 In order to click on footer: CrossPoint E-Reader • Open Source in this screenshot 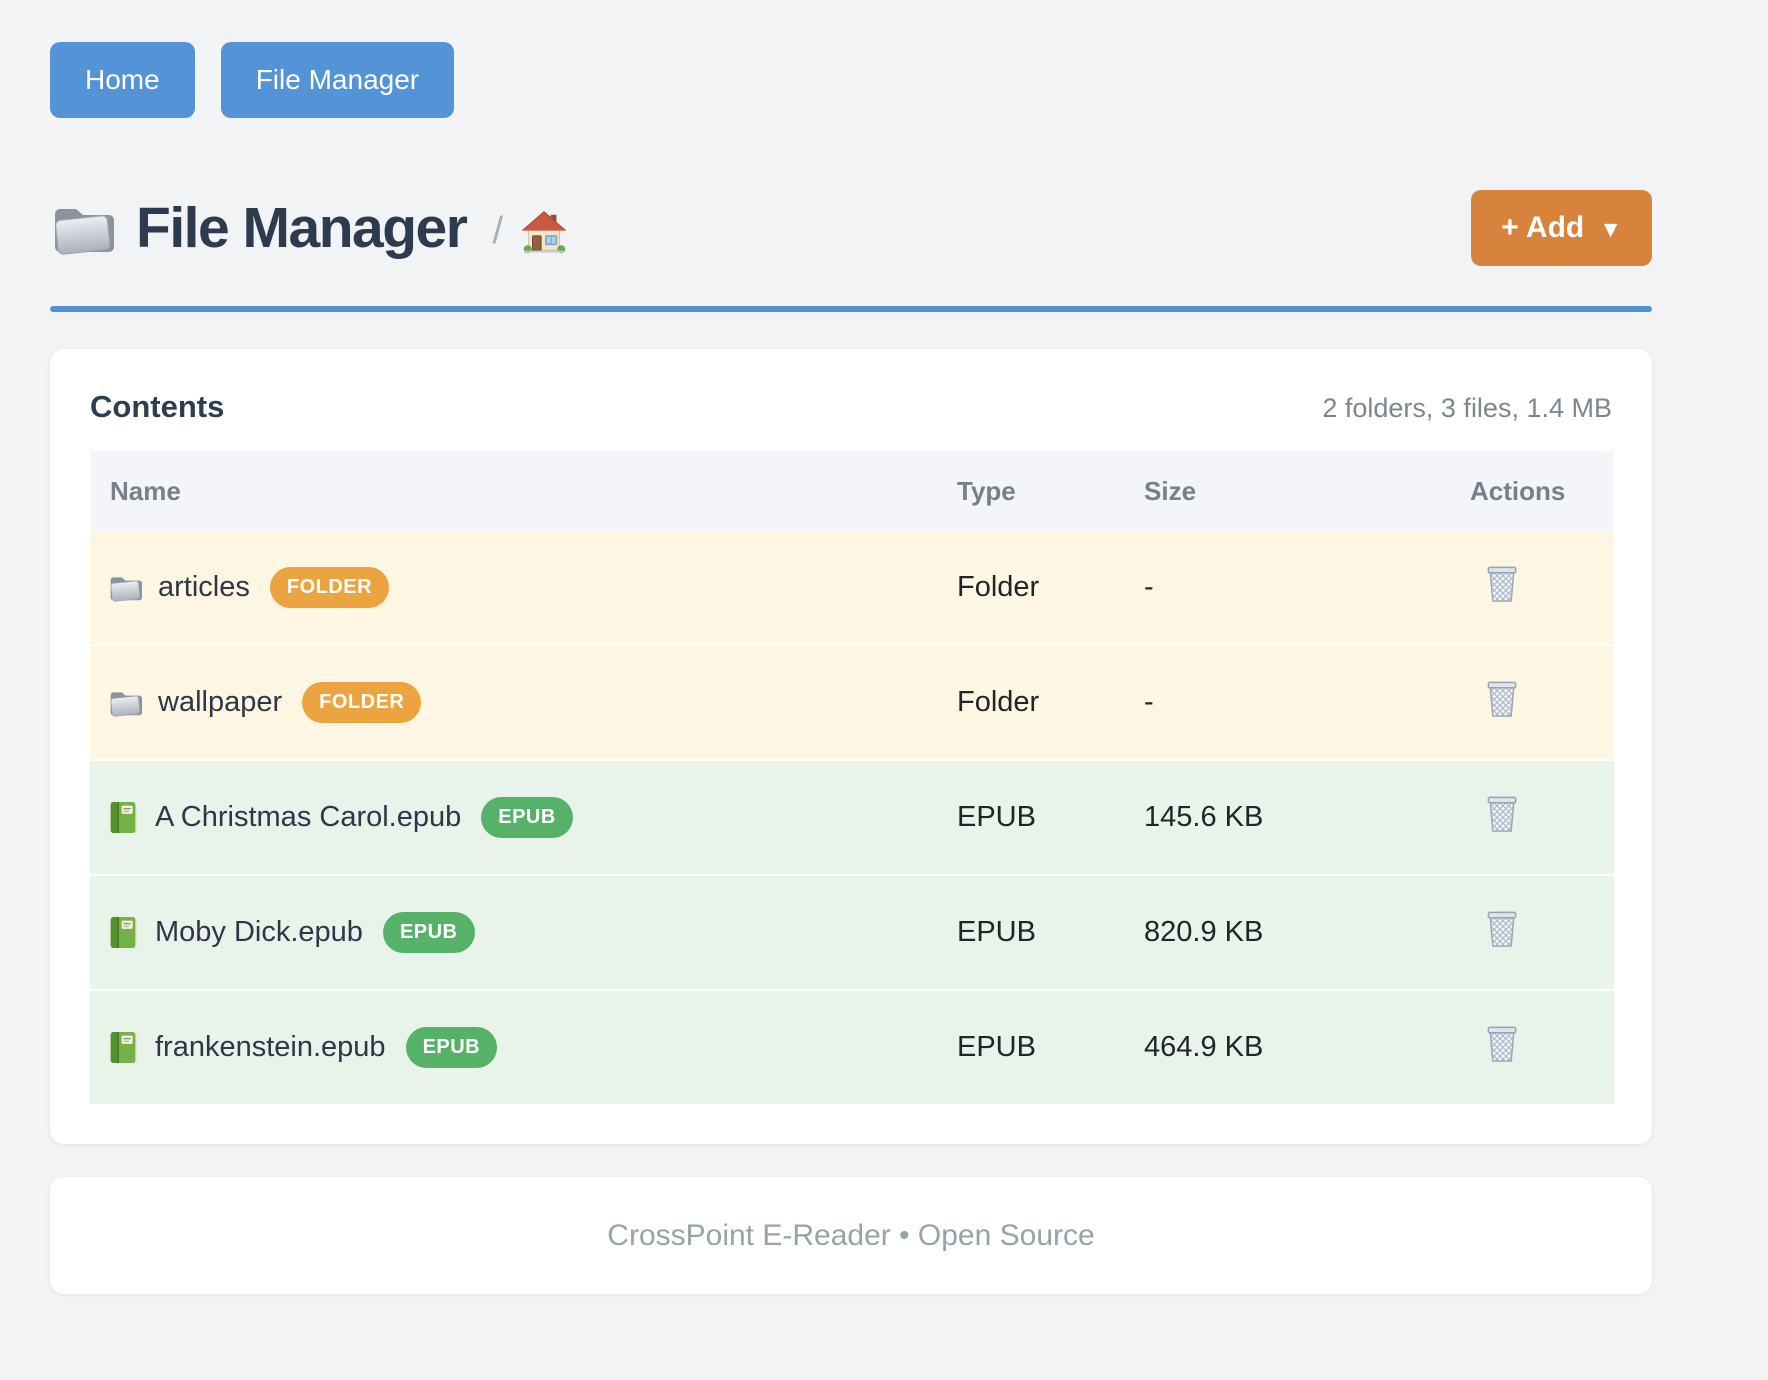, I will do `click(851, 1235)`.